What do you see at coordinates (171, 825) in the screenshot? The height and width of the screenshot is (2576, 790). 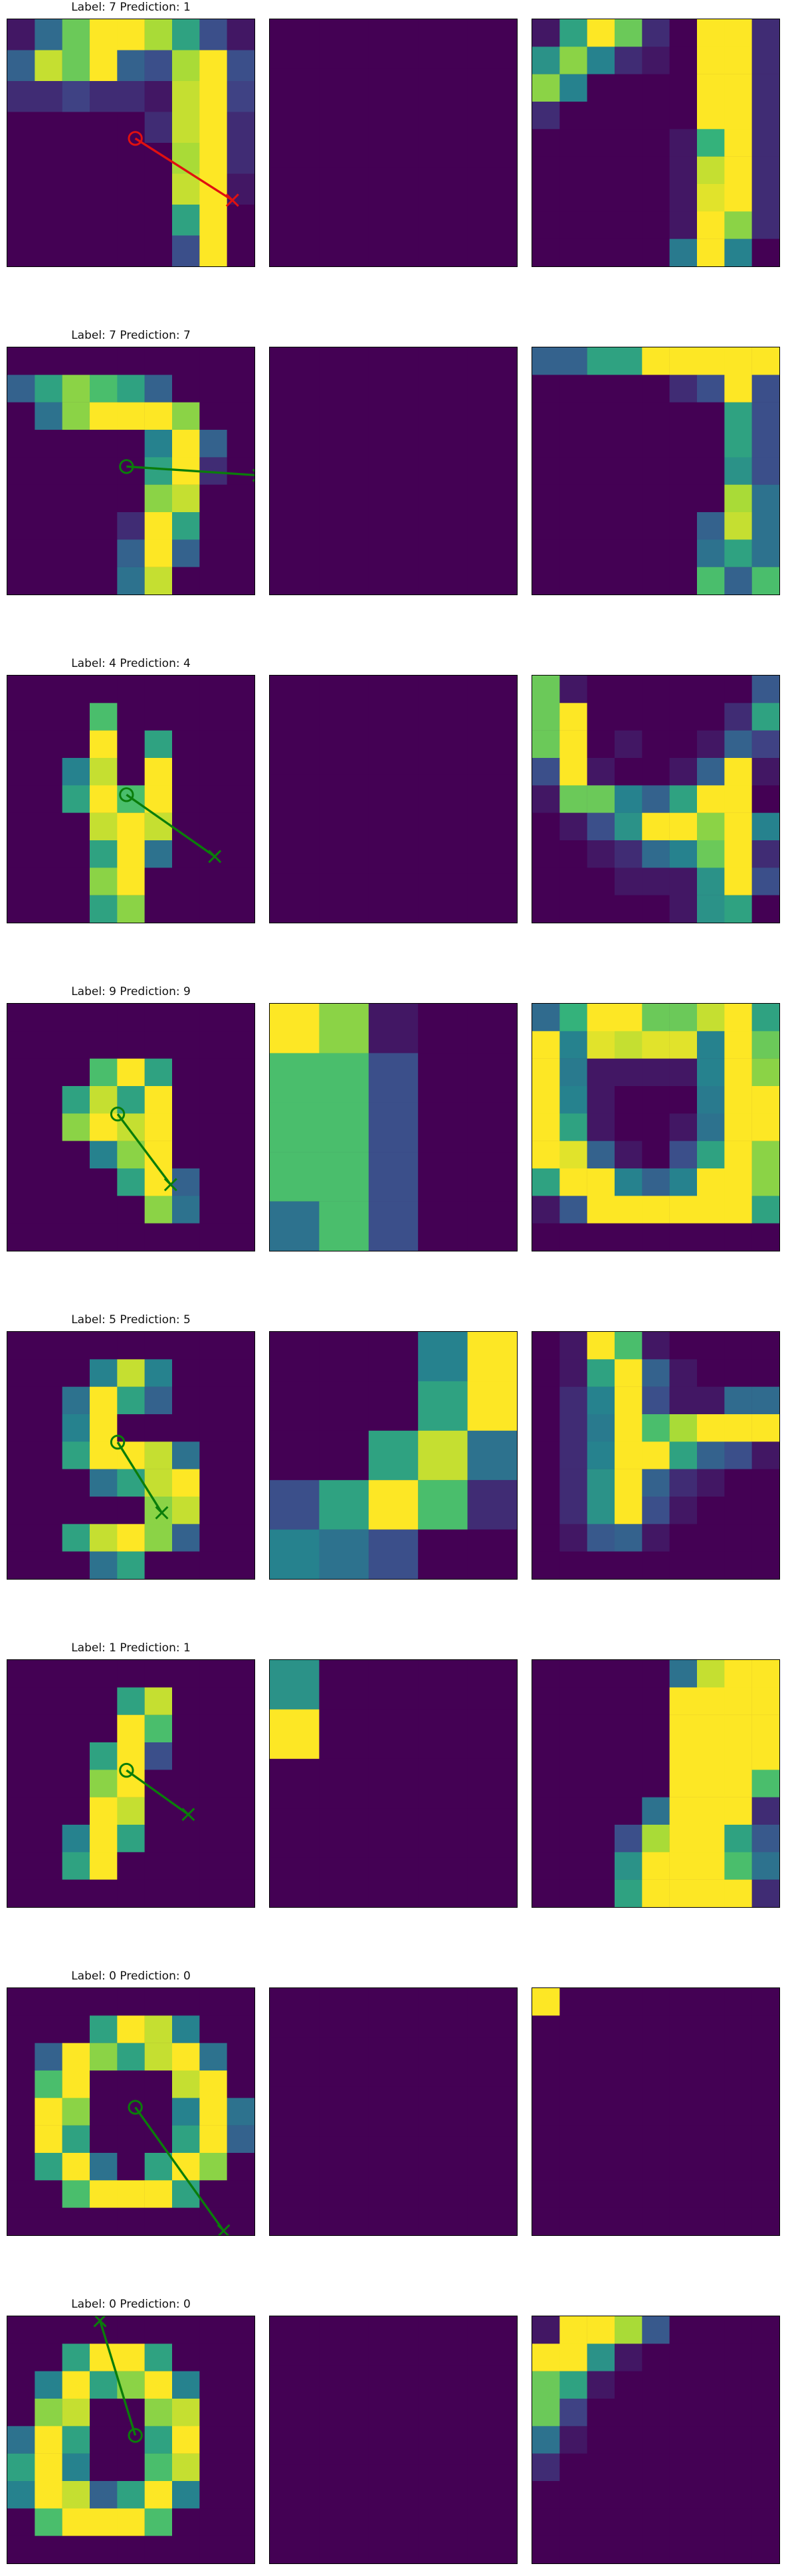 I see `saccade-line` at bounding box center [171, 825].